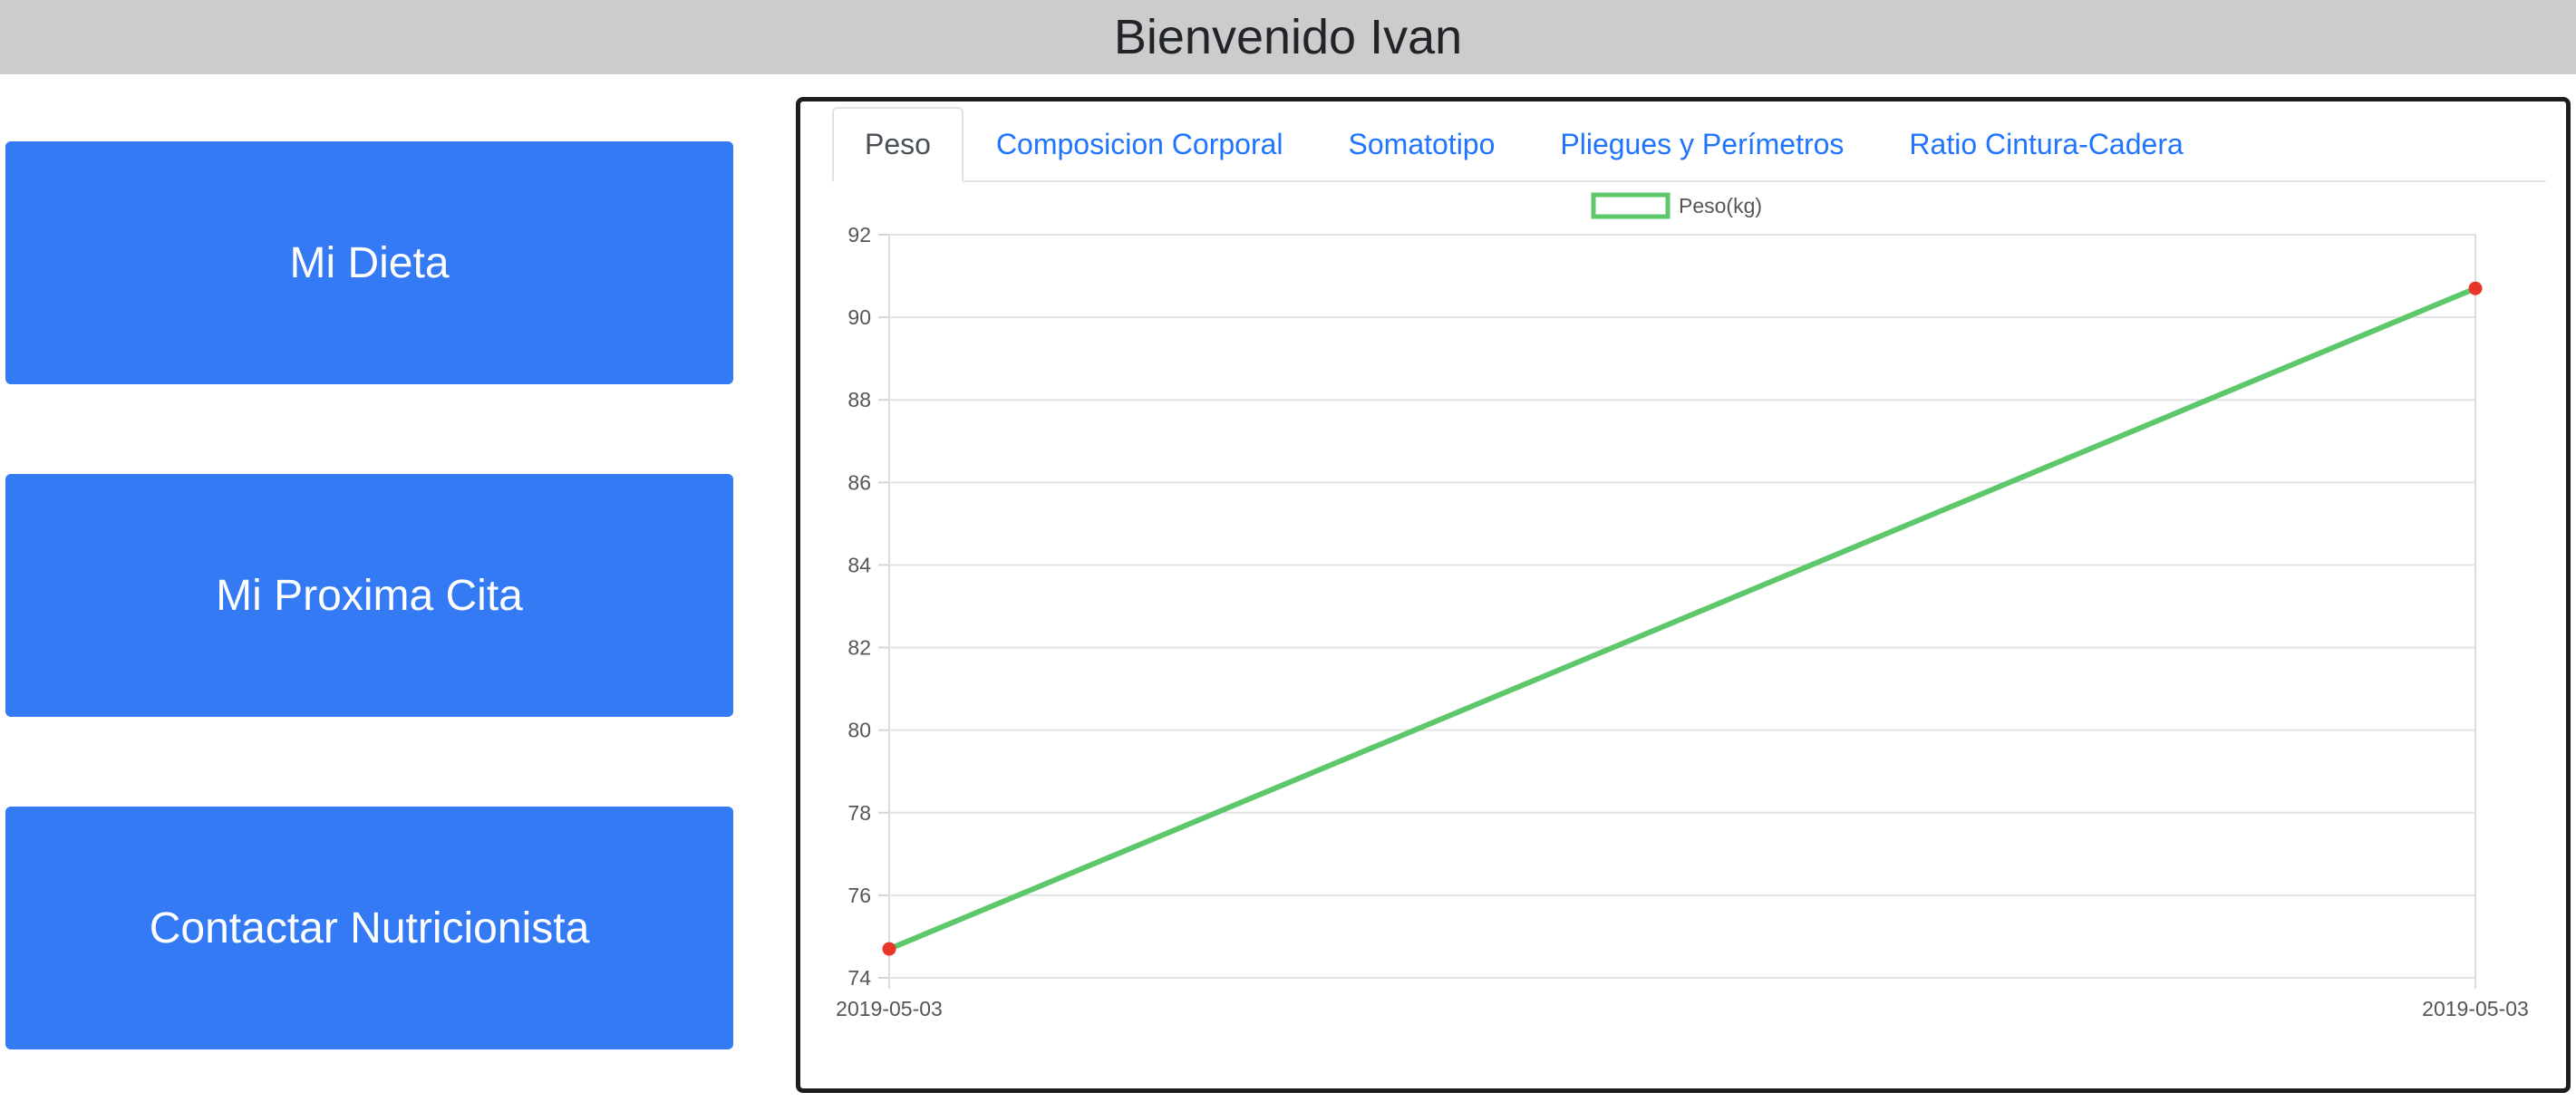 The width and height of the screenshot is (2576, 1102). I want to click on y-tick-label: 84, so click(859, 564).